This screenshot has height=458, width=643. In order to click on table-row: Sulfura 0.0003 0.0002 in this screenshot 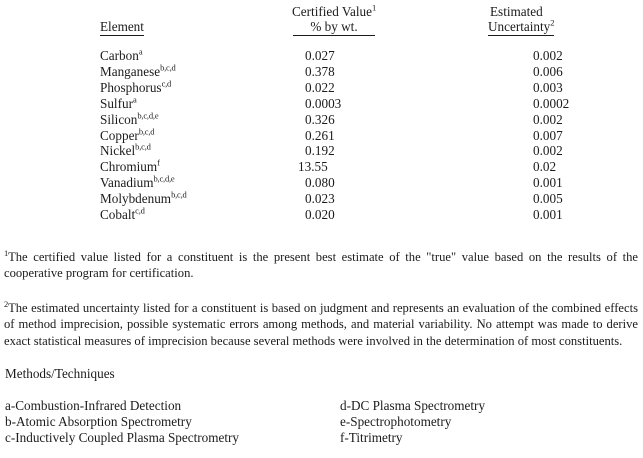, I will do `click(321, 103)`.